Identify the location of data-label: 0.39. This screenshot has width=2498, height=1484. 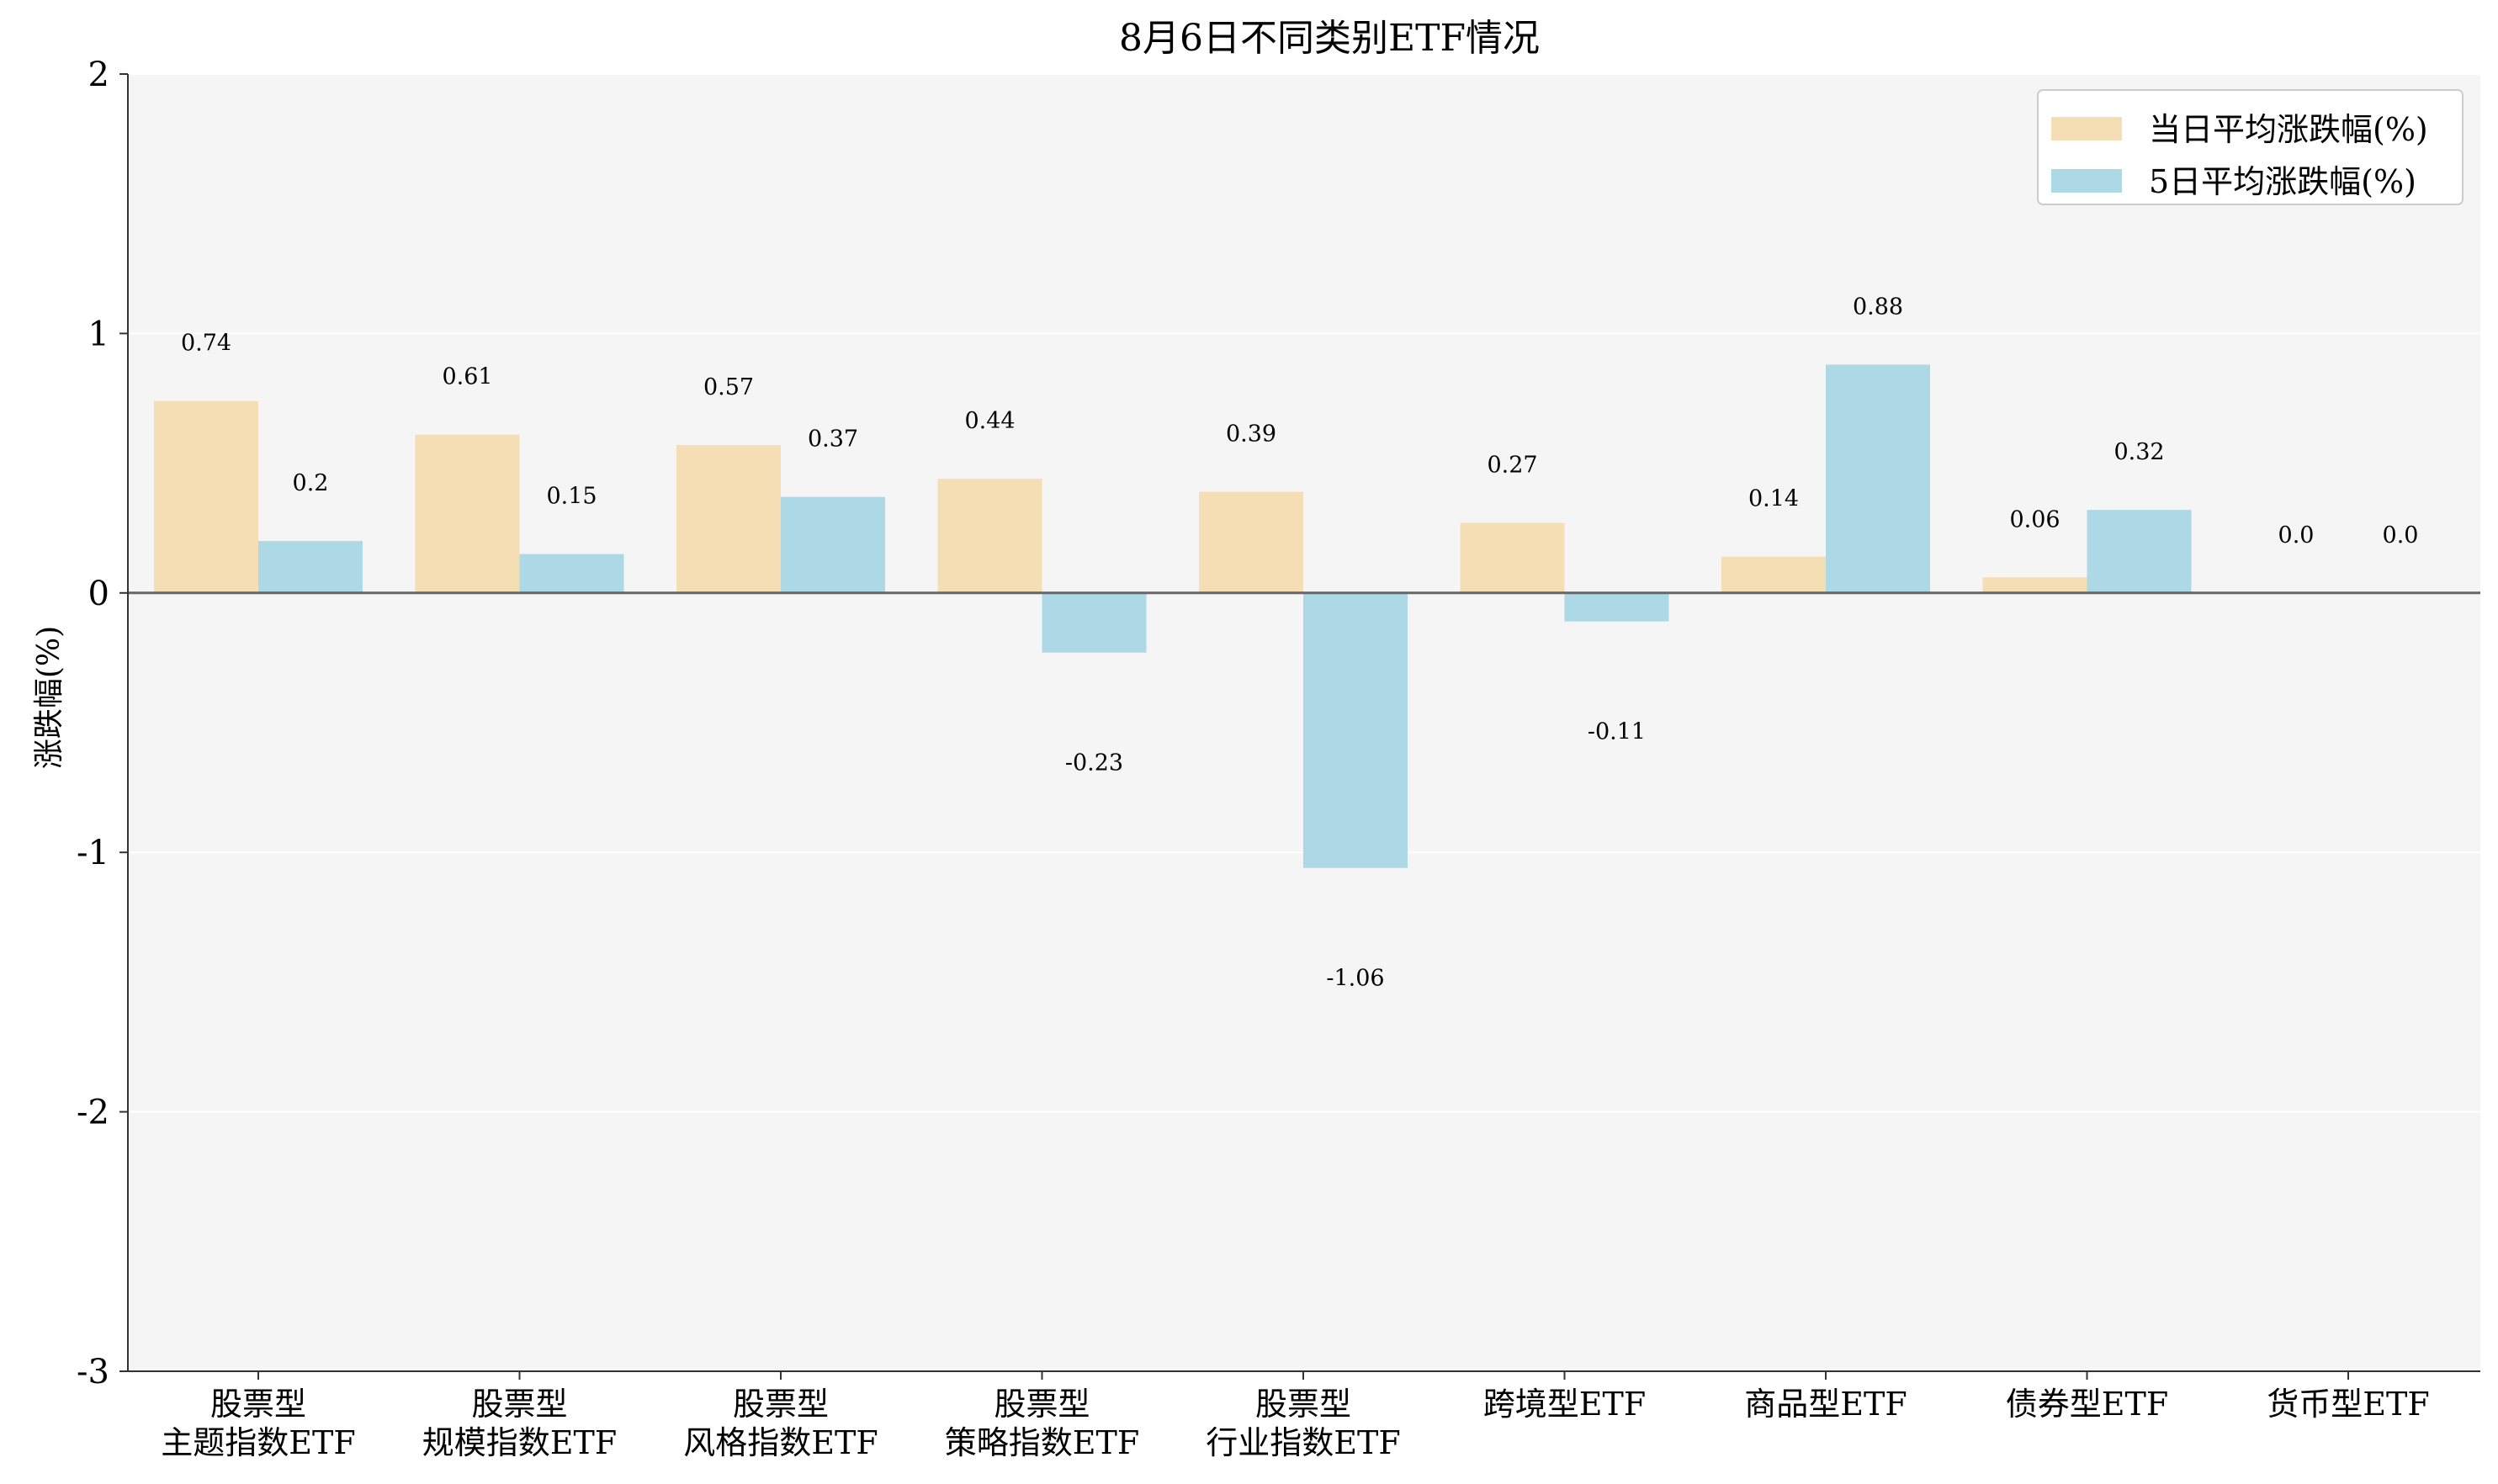
(1251, 434).